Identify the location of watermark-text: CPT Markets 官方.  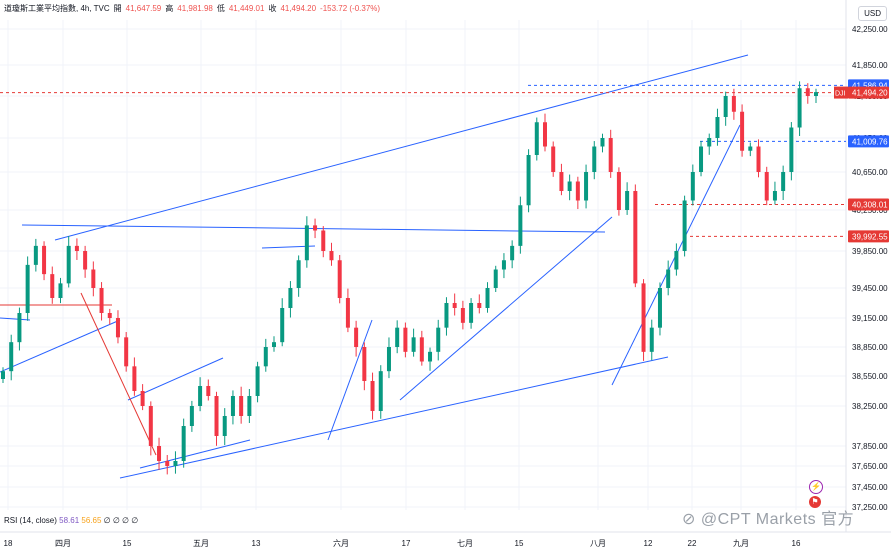
(786, 519).